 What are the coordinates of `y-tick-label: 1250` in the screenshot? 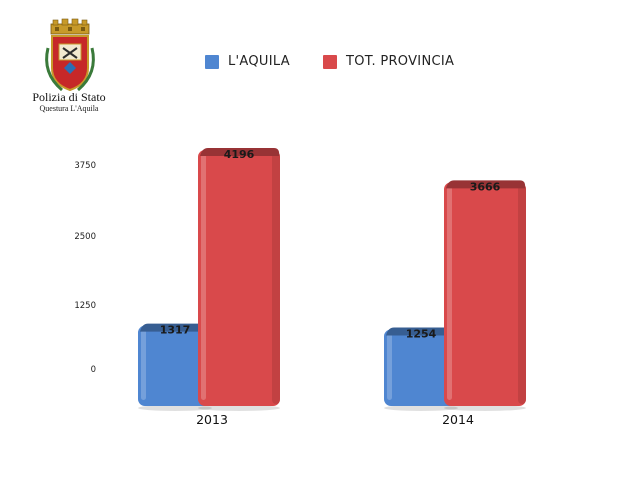 It's located at (85, 306).